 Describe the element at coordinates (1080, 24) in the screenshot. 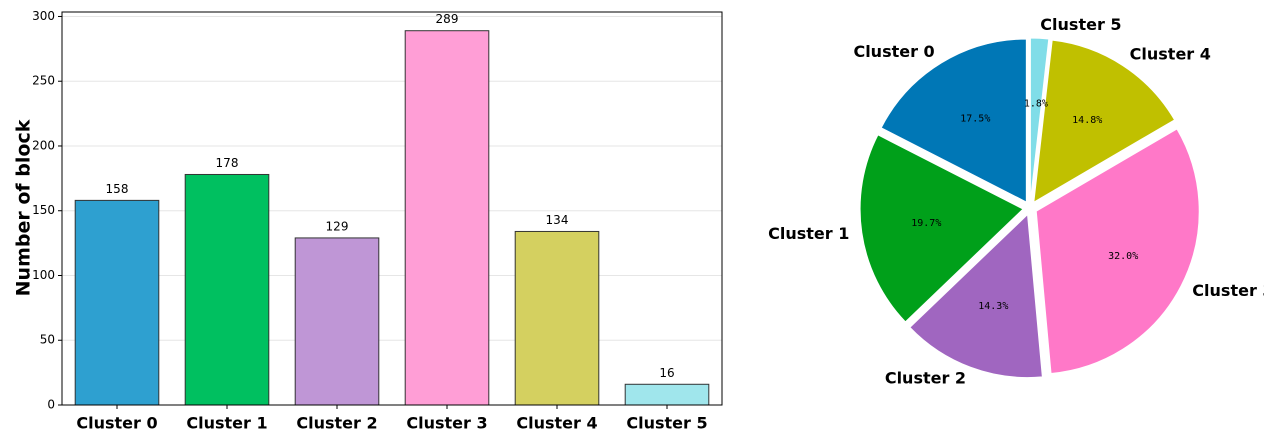

I see `pie-category-label: Cluster 5` at that location.